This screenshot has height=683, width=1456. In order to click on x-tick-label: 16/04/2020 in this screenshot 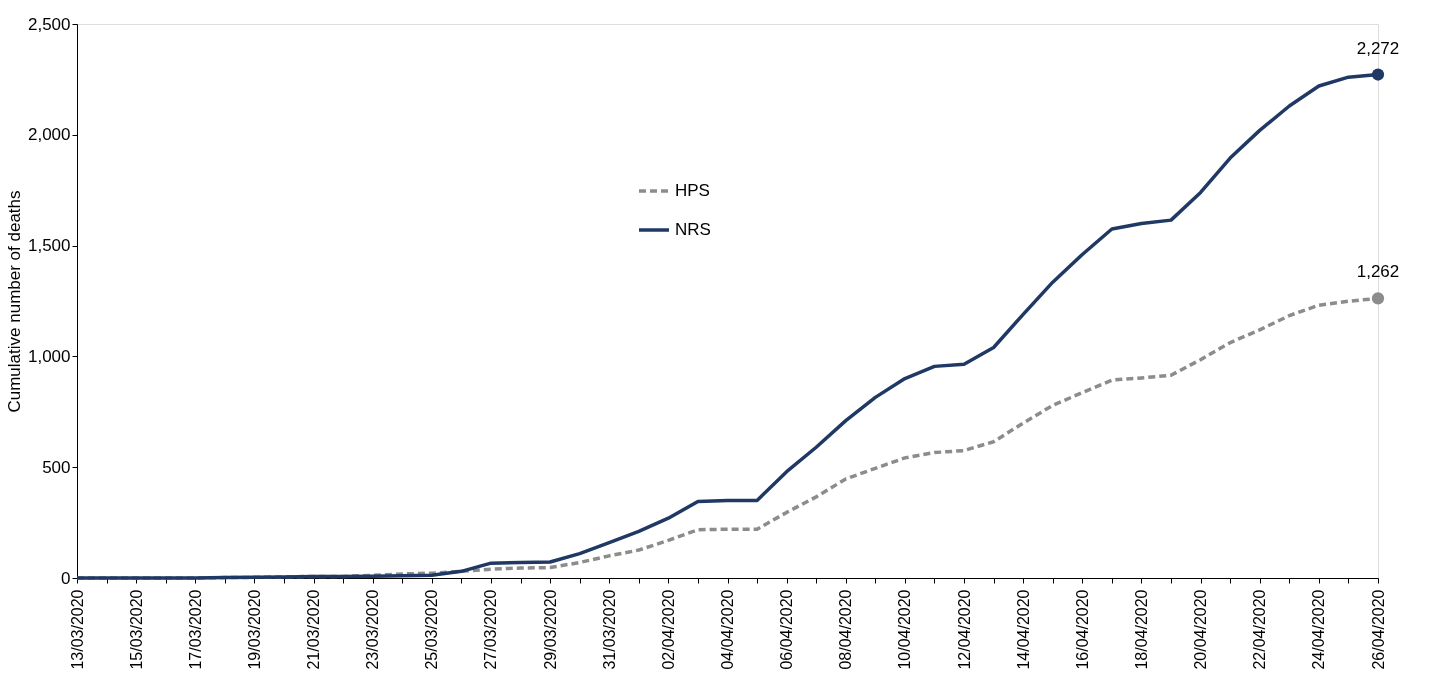, I will do `click(1082, 629)`.